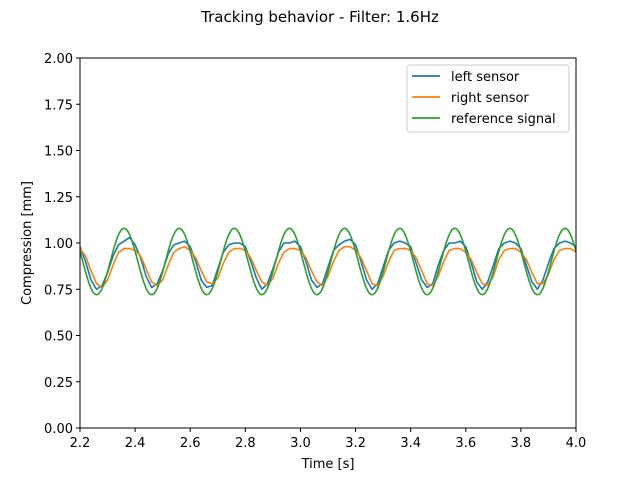  I want to click on x-tick-label: 2.2, so click(80, 443).